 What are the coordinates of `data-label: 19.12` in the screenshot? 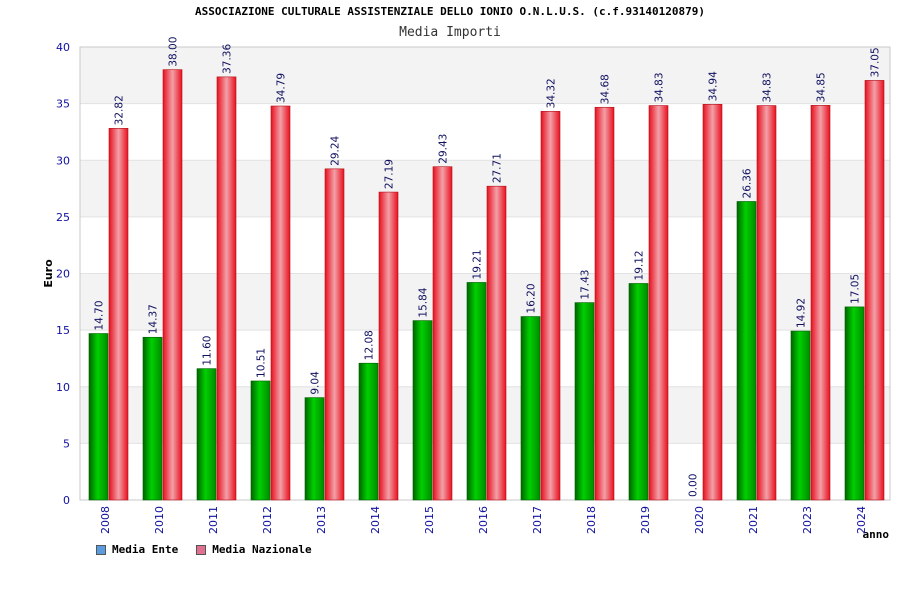 It's located at (640, 265).